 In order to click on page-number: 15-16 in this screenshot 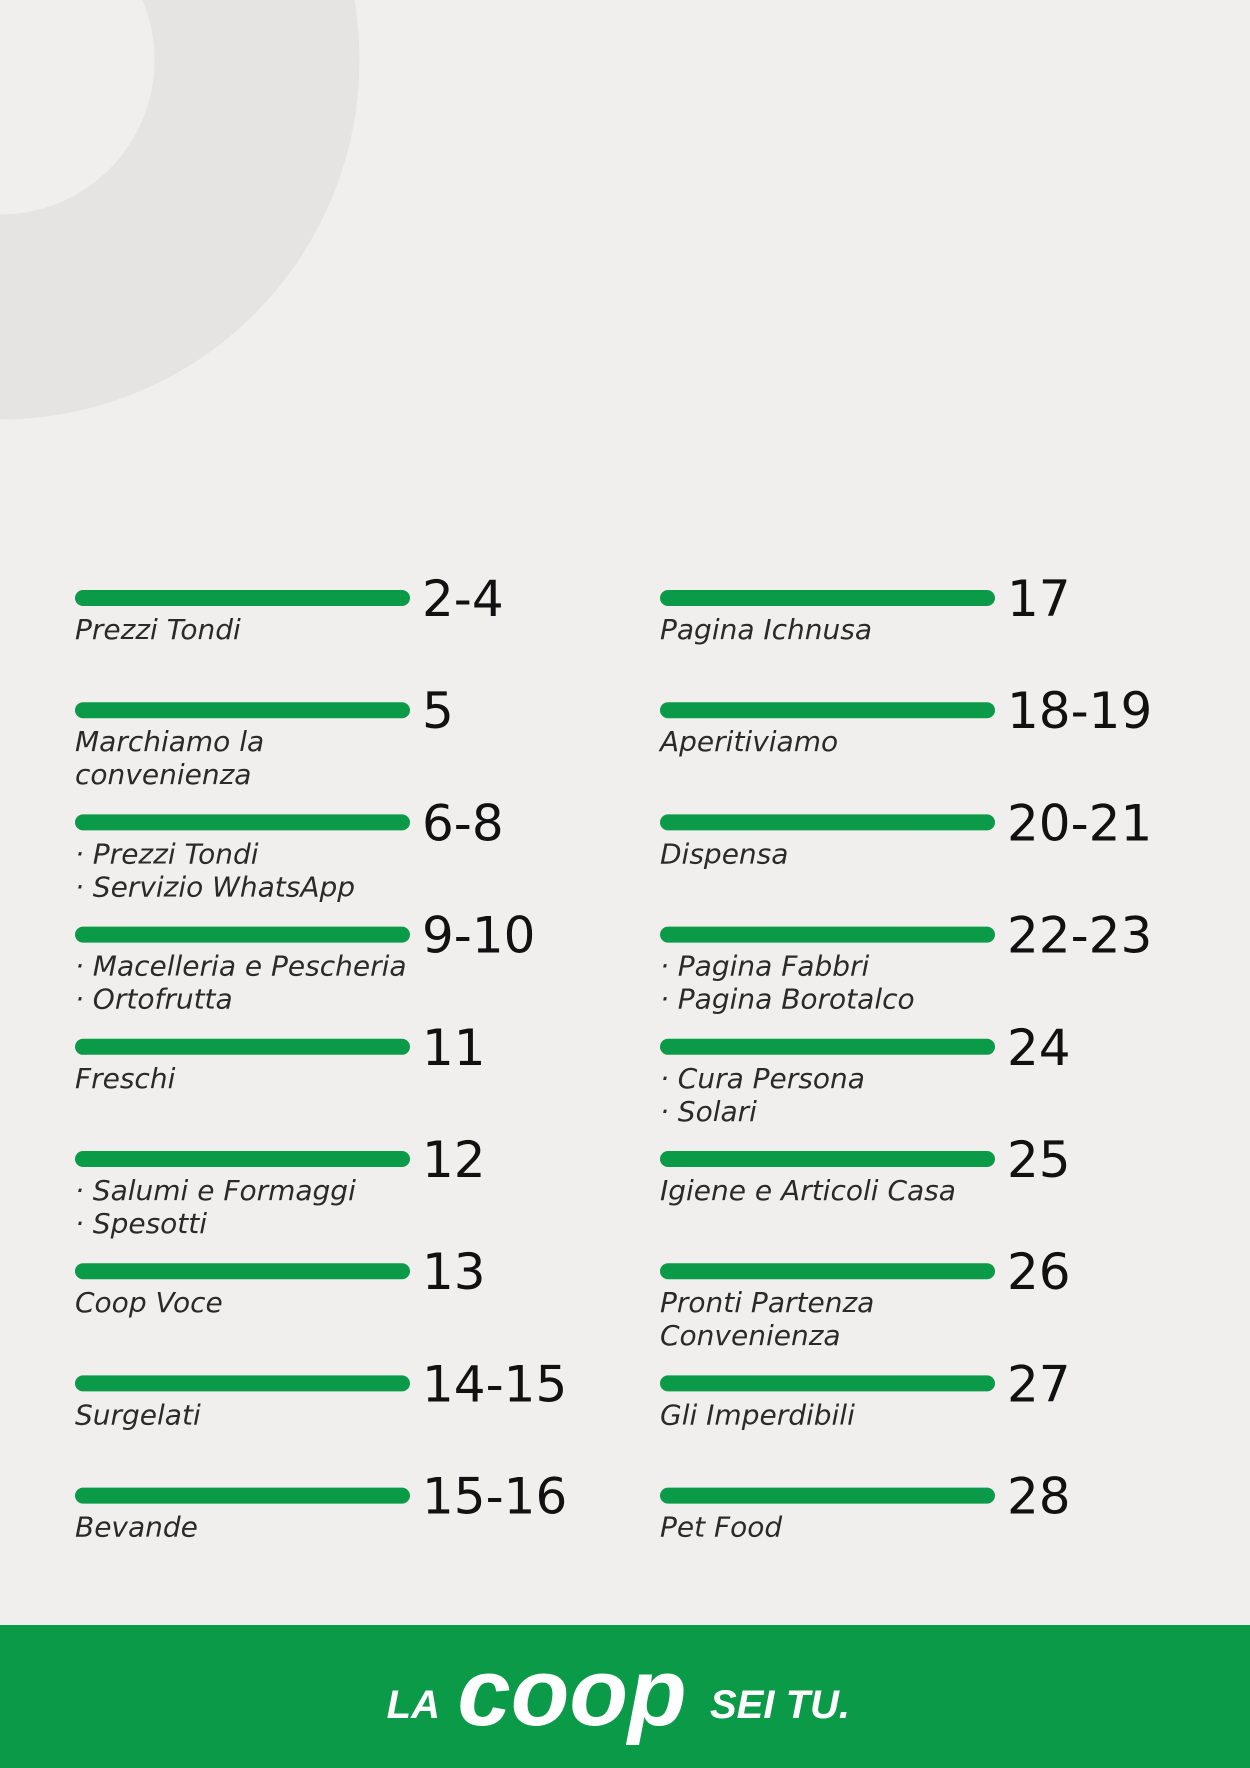, I will do `click(494, 1497)`.